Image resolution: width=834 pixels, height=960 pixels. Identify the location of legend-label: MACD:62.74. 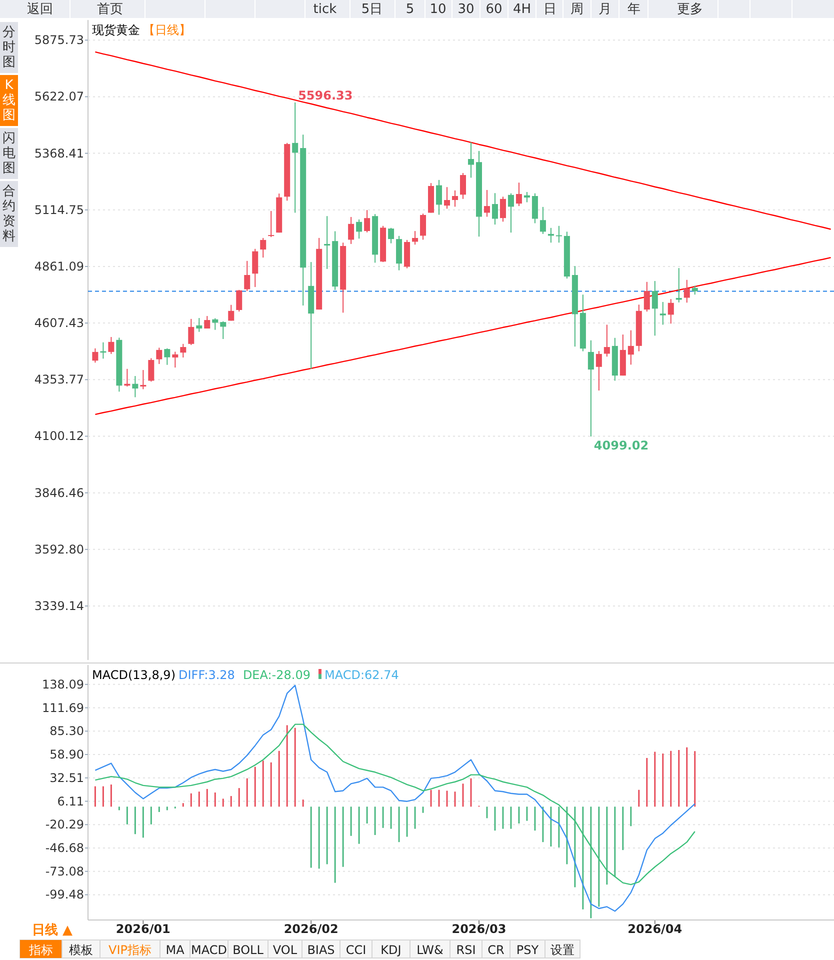
(361, 675).